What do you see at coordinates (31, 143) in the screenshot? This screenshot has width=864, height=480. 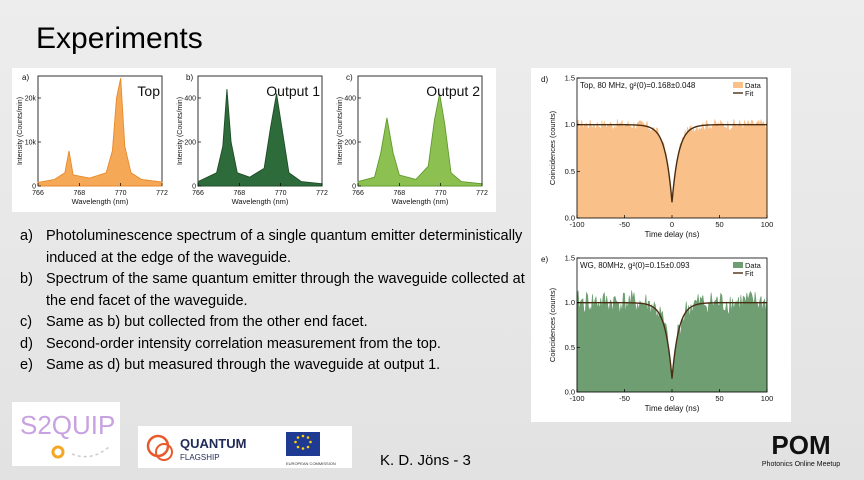 I see `y-tick-label: 10k` at bounding box center [31, 143].